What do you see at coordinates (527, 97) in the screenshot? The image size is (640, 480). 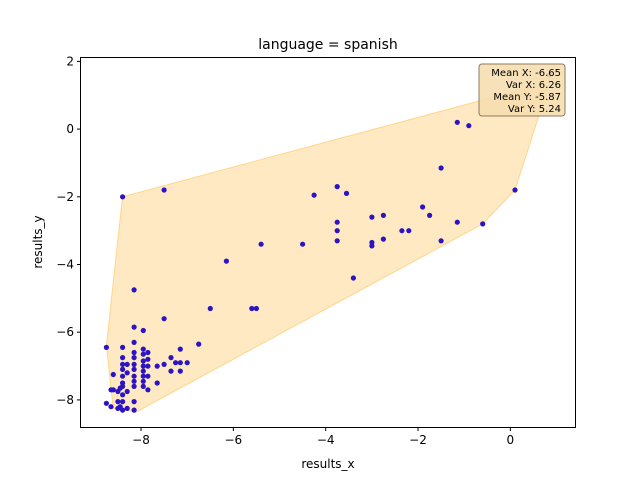 I see `stats-mean-y: Mean Y: -5.87` at bounding box center [527, 97].